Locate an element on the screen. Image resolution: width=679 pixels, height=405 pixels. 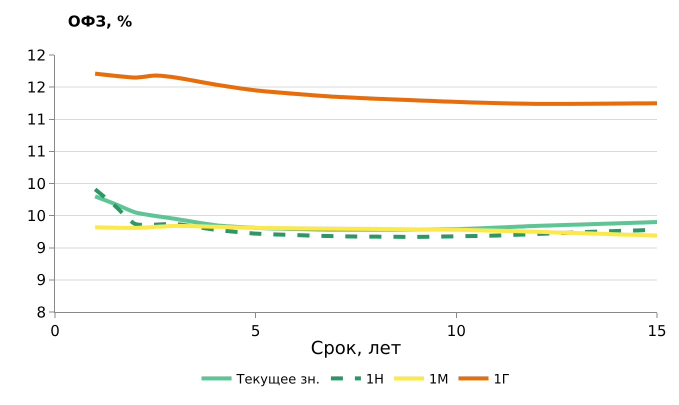
chart-title: ОФЗ, % is located at coordinates (100, 21).